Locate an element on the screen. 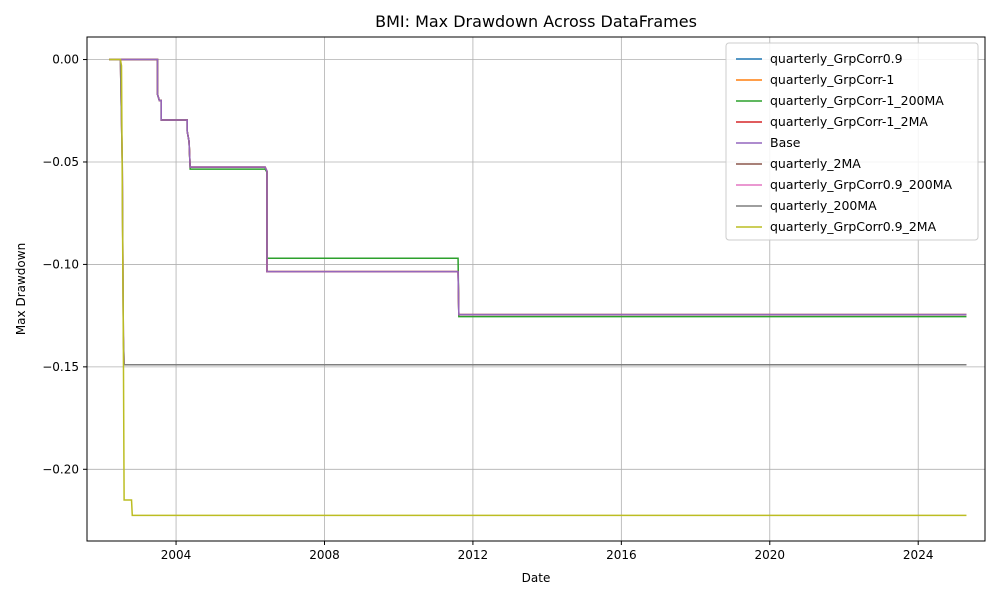 The height and width of the screenshot is (600, 1000). legend-label: quarterly_GrpCorr0.9 is located at coordinates (836, 58).